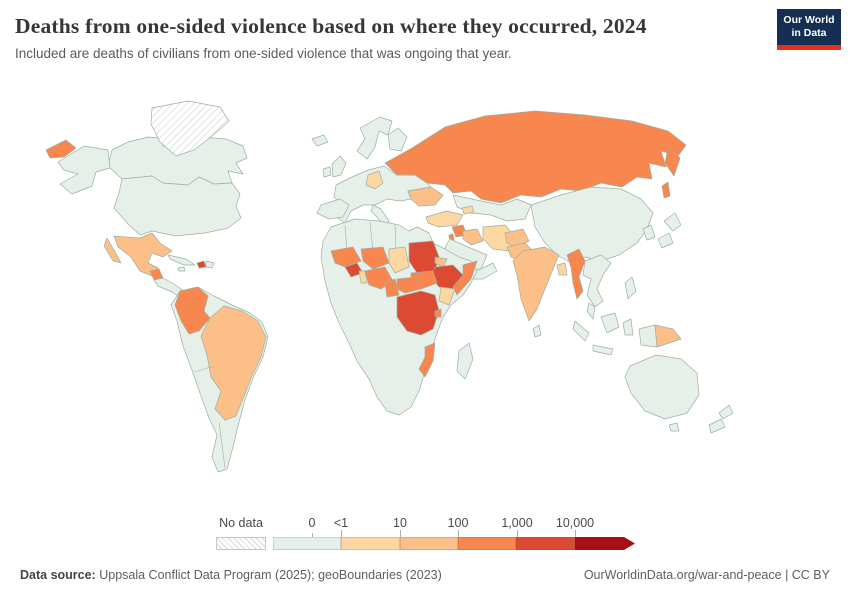 The width and height of the screenshot is (850, 600). I want to click on country-finland, so click(397, 139).